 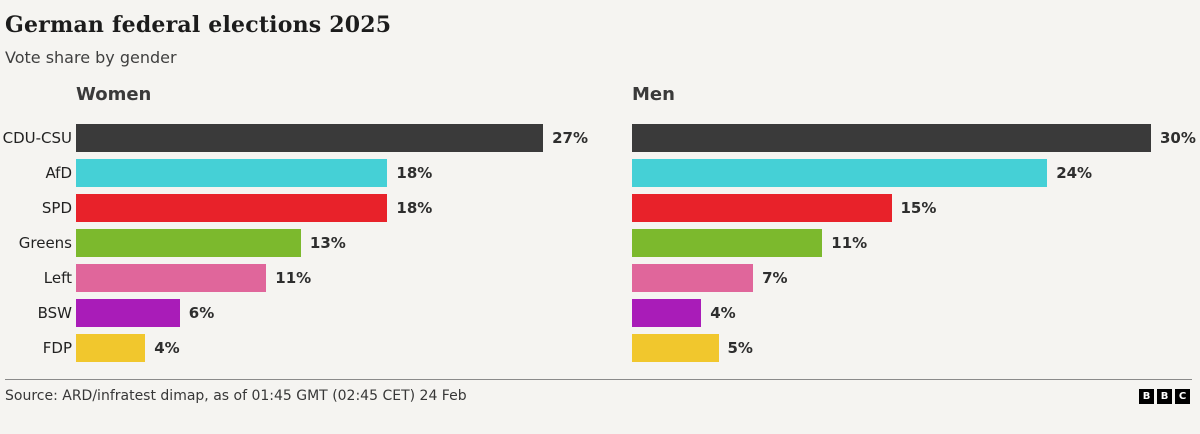 I want to click on bar-row: 15%, so click(x=916, y=207).